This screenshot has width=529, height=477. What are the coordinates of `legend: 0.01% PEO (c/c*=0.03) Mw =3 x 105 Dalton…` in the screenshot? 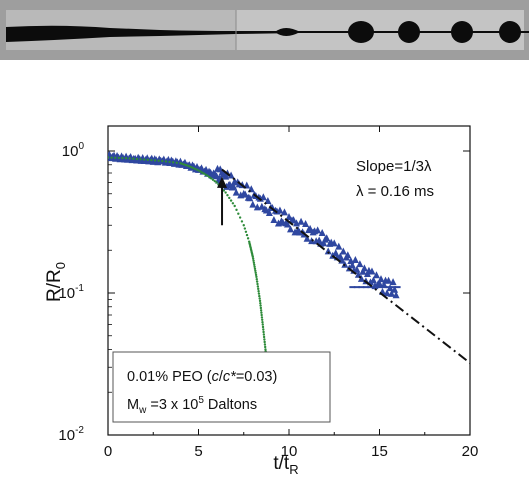 It's located at (221, 387).